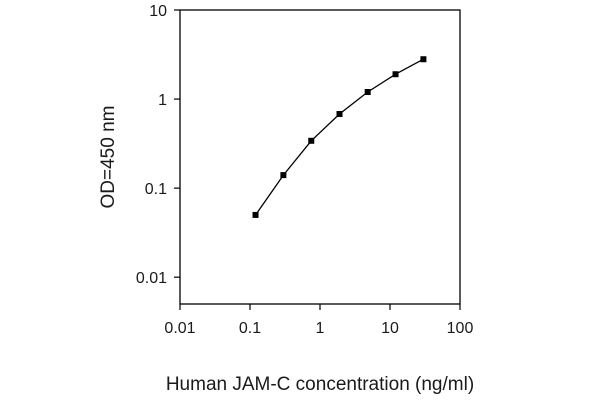 This screenshot has height=400, width=600. I want to click on y-tick-label: 10, so click(158, 11).